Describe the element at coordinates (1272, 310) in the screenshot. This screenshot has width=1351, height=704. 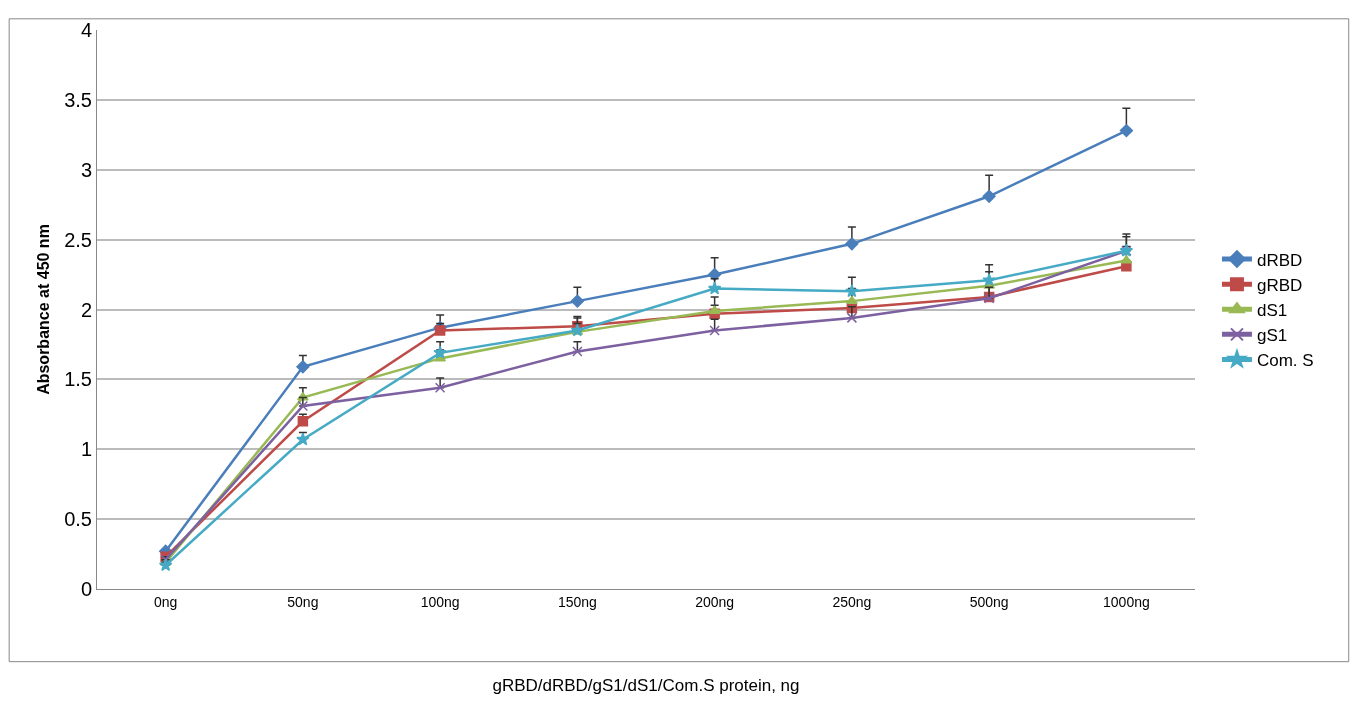
I see `legend-label: dS1` at that location.